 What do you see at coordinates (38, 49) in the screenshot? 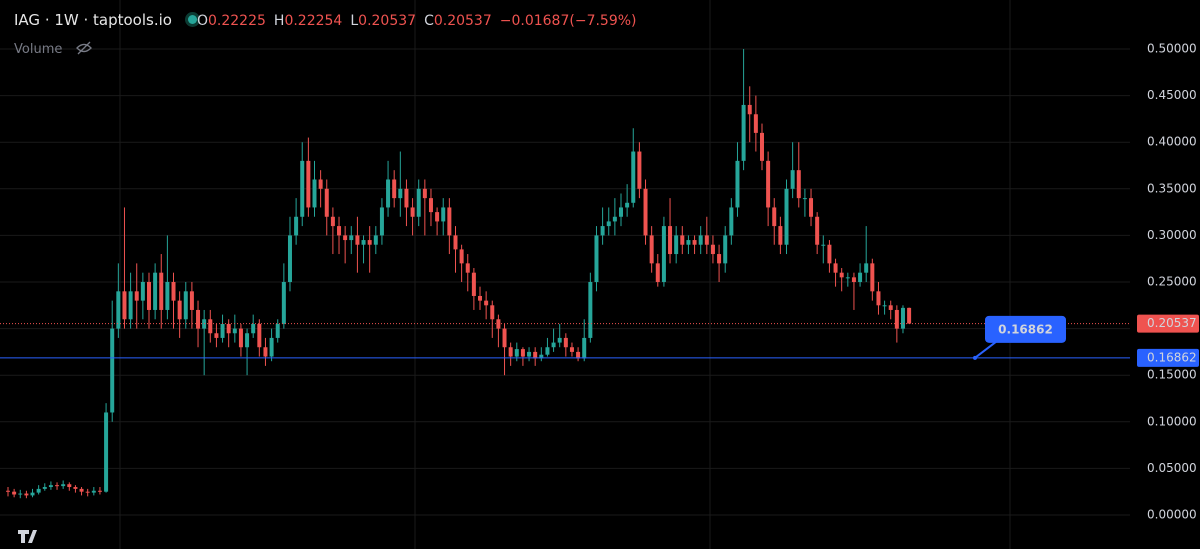
I see `indicator-name: Volume` at bounding box center [38, 49].